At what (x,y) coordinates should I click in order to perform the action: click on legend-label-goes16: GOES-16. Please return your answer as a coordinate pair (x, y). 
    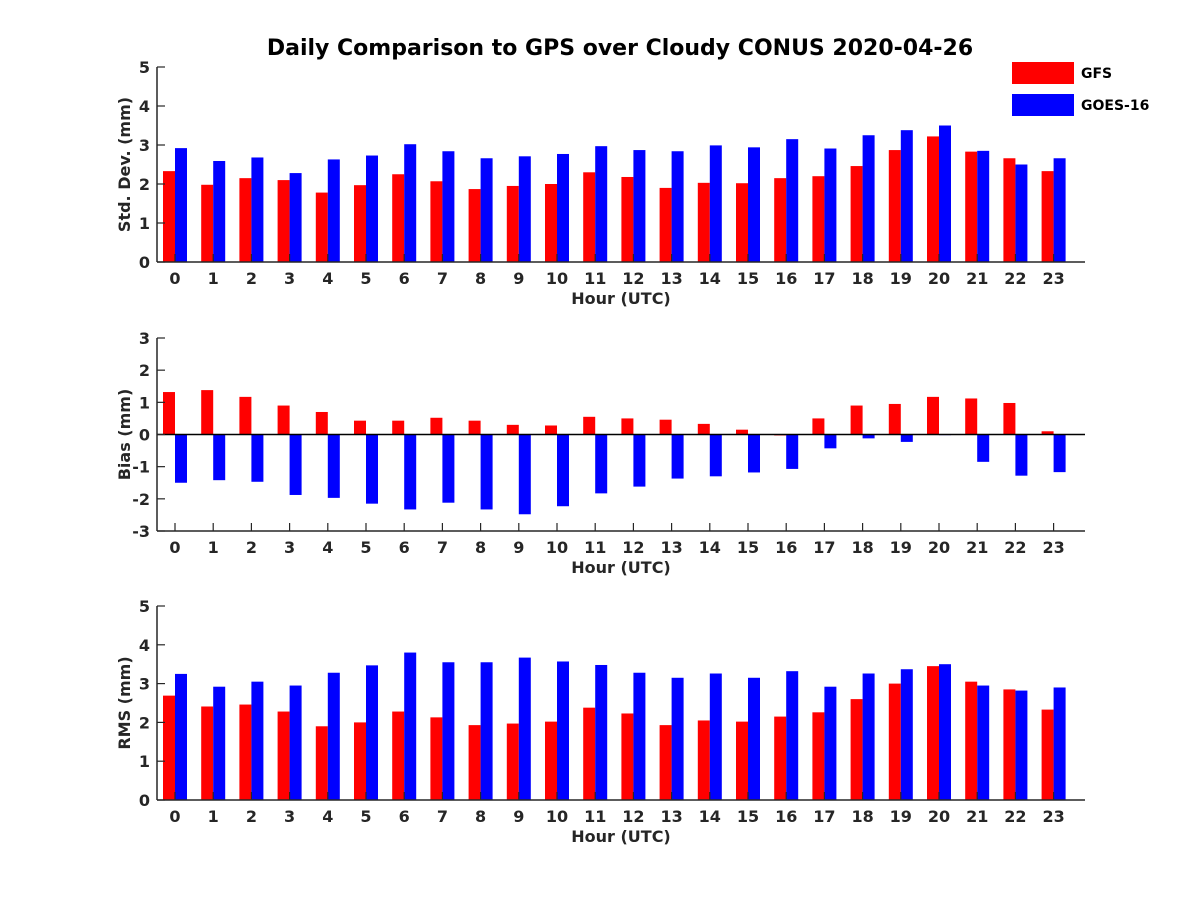
    Looking at the image, I should click on (1115, 106).